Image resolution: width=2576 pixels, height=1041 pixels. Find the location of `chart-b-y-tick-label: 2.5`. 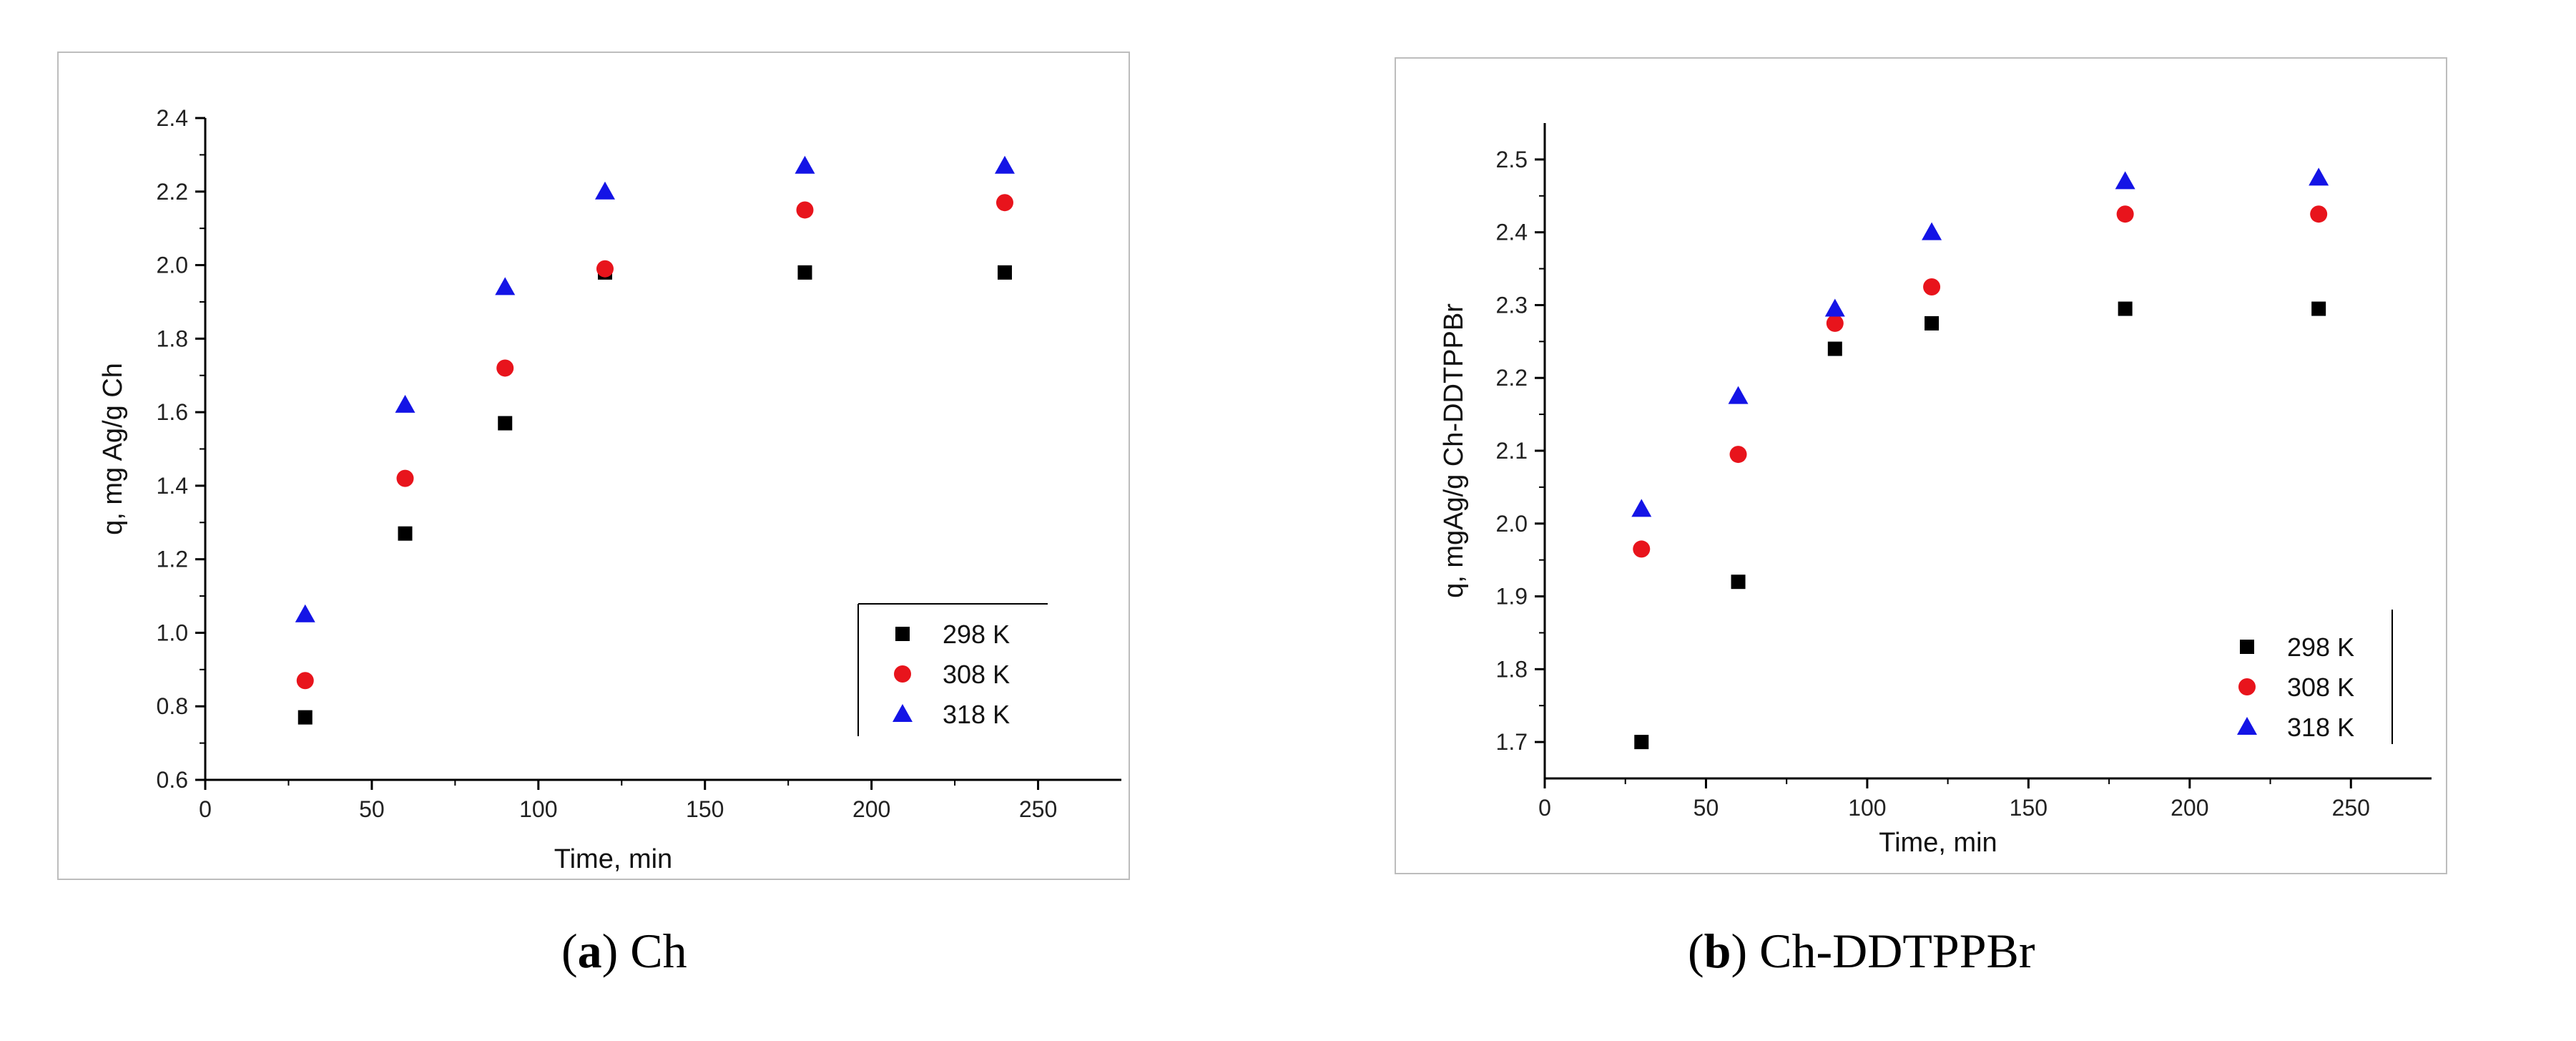

chart-b-y-tick-label: 2.5 is located at coordinates (1512, 159).